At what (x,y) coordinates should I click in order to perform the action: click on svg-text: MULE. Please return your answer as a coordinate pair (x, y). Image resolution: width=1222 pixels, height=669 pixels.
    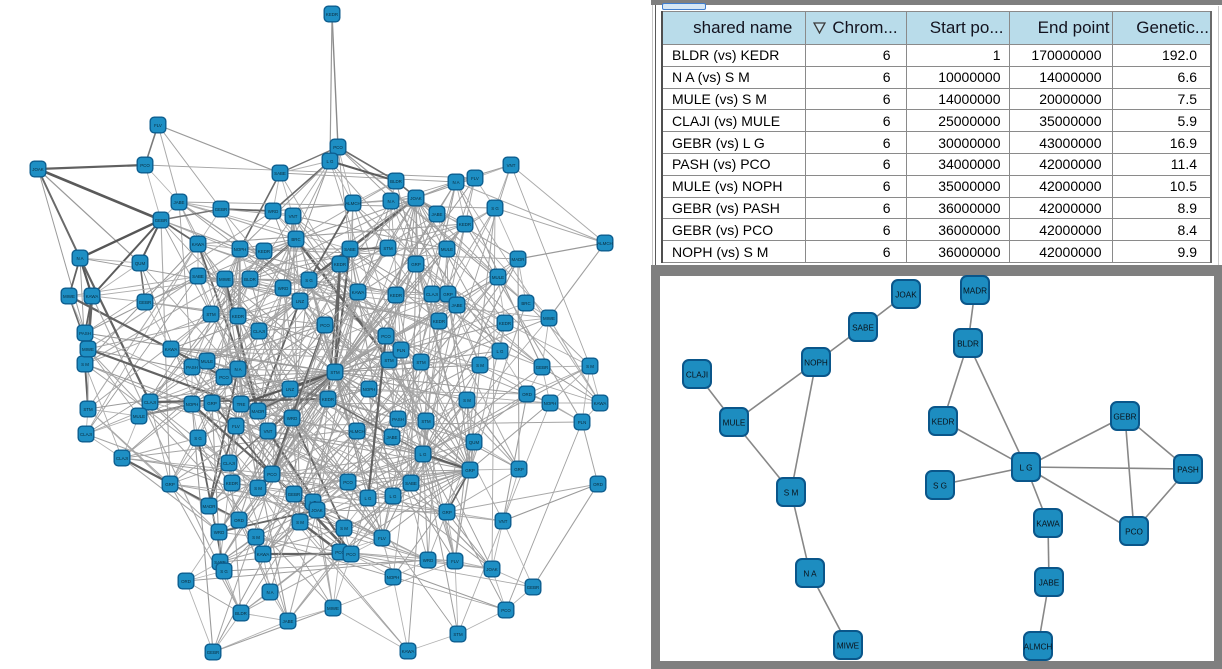
    Looking at the image, I should click on (734, 423).